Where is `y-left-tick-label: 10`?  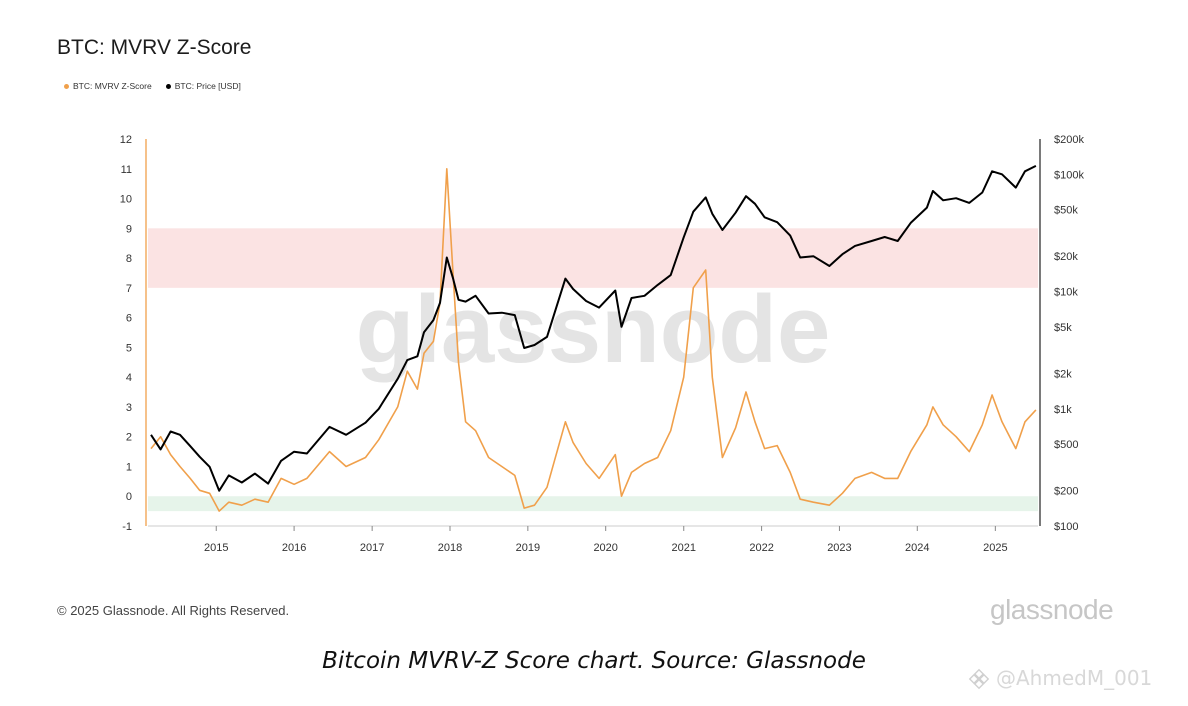 y-left-tick-label: 10 is located at coordinates (126, 200).